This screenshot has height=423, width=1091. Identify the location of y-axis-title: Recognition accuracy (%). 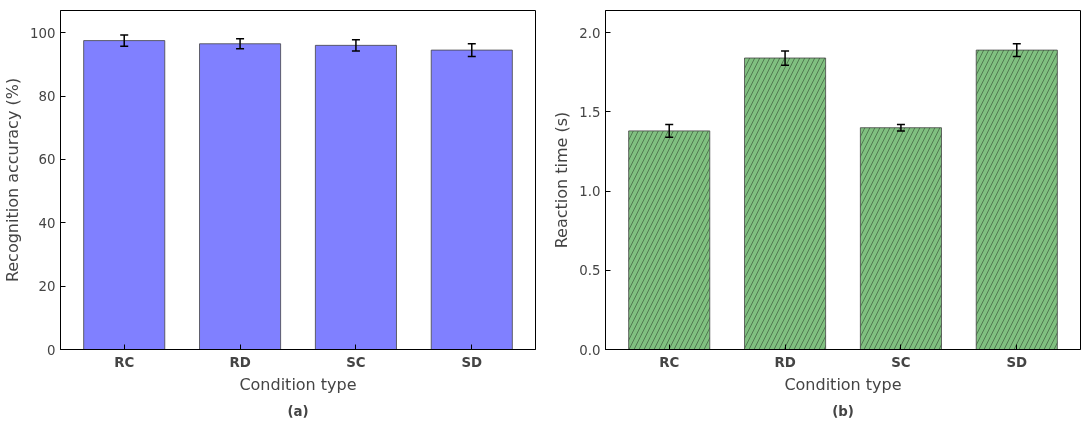
(13, 180).